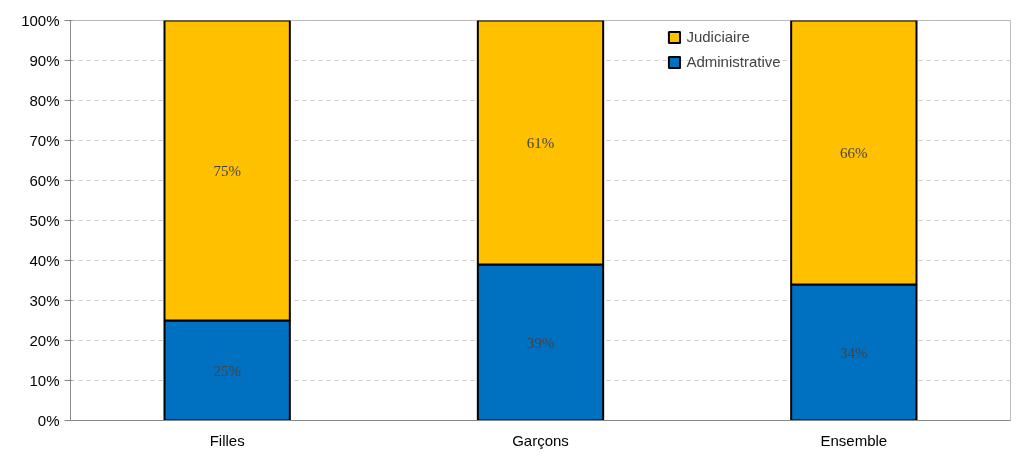  Describe the element at coordinates (540, 342) in the screenshot. I see `data-label: 39%` at that location.